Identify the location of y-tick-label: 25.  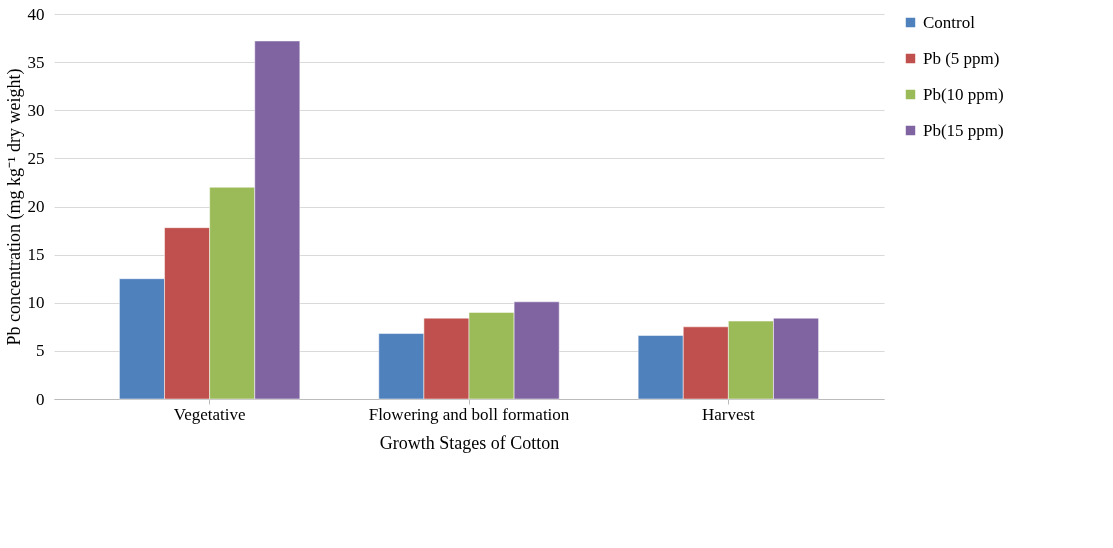
(36, 158).